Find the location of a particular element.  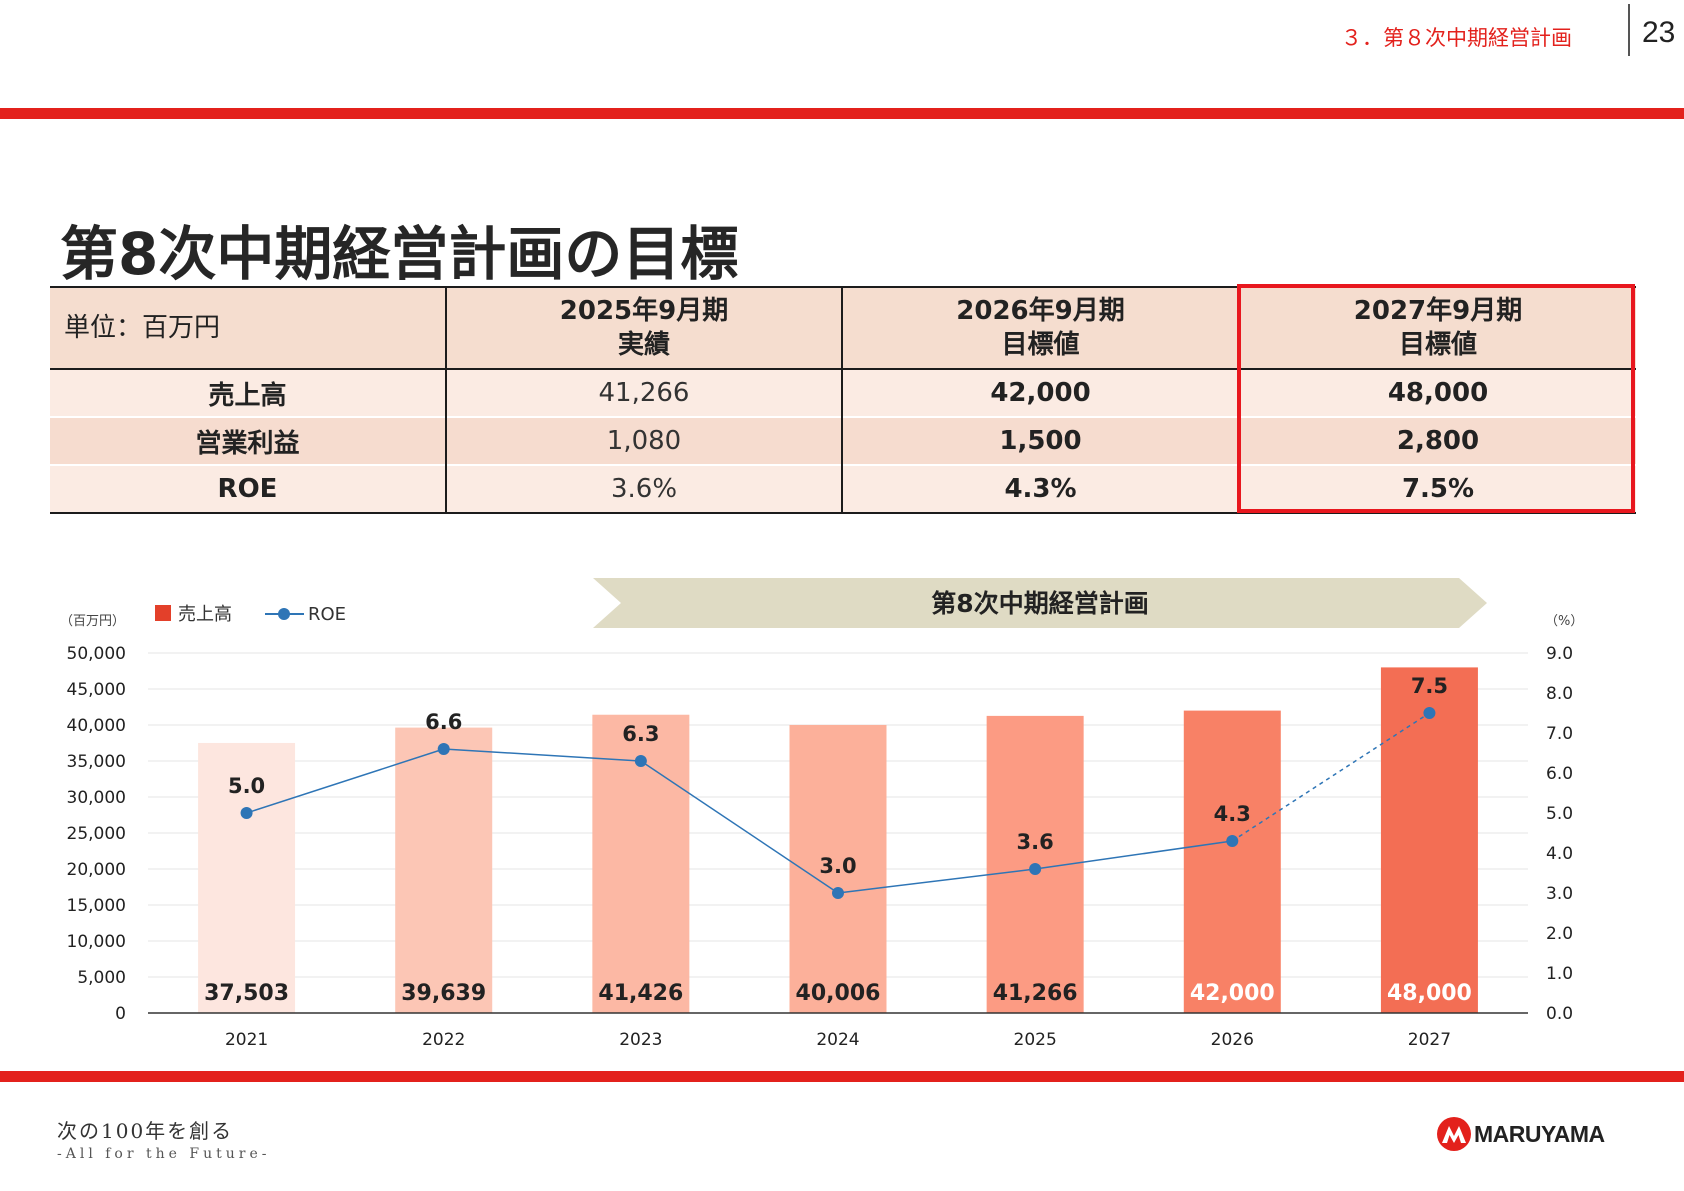

left-axis-tick-label: 0 is located at coordinates (120, 1014).